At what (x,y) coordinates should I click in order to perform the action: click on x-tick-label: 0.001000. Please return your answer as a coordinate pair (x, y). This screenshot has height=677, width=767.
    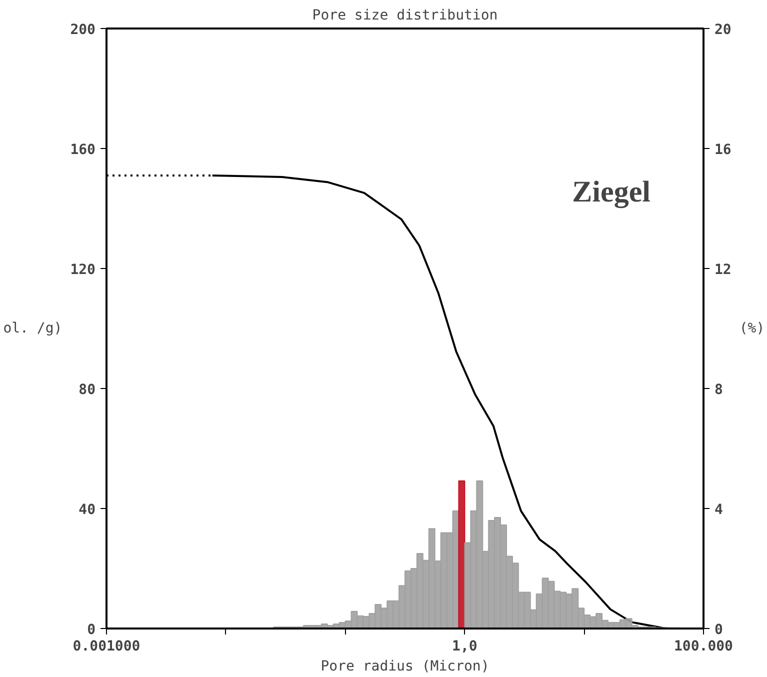
    Looking at the image, I should click on (106, 646).